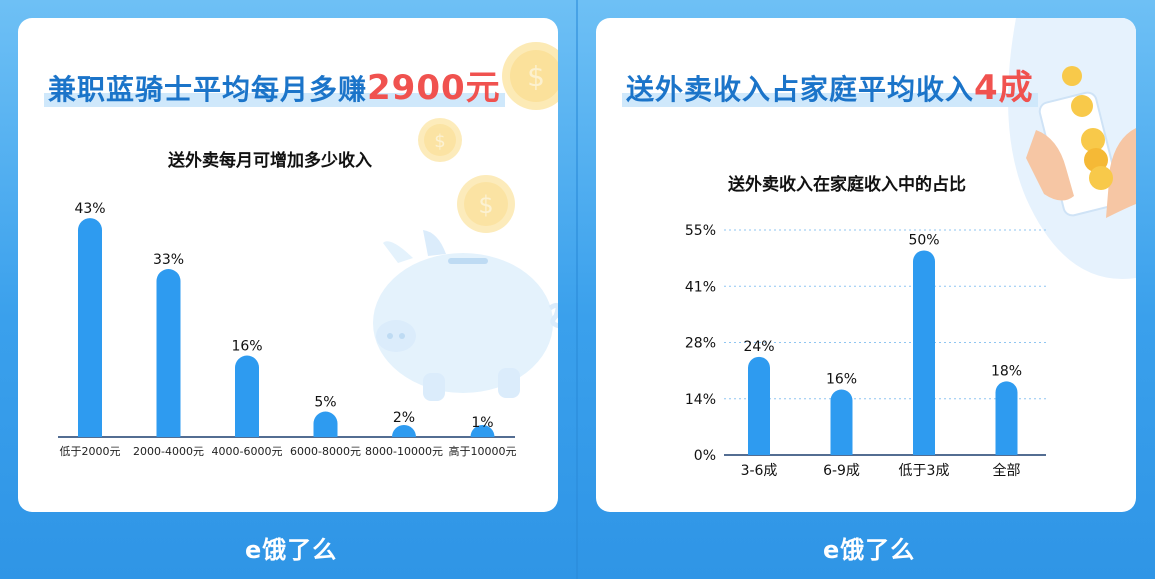 The image size is (1155, 579). I want to click on left-headline: 兼职蓝骑士平均每月多赚2900元, so click(274, 84).